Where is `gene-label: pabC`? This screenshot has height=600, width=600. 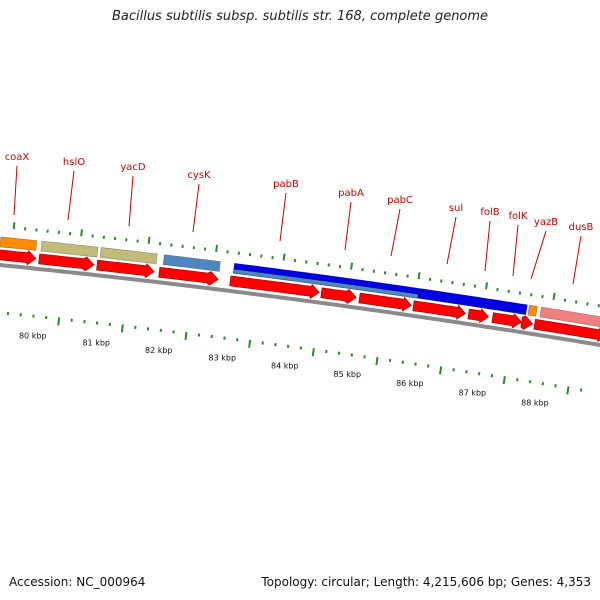 gene-label: pabC is located at coordinates (400, 200).